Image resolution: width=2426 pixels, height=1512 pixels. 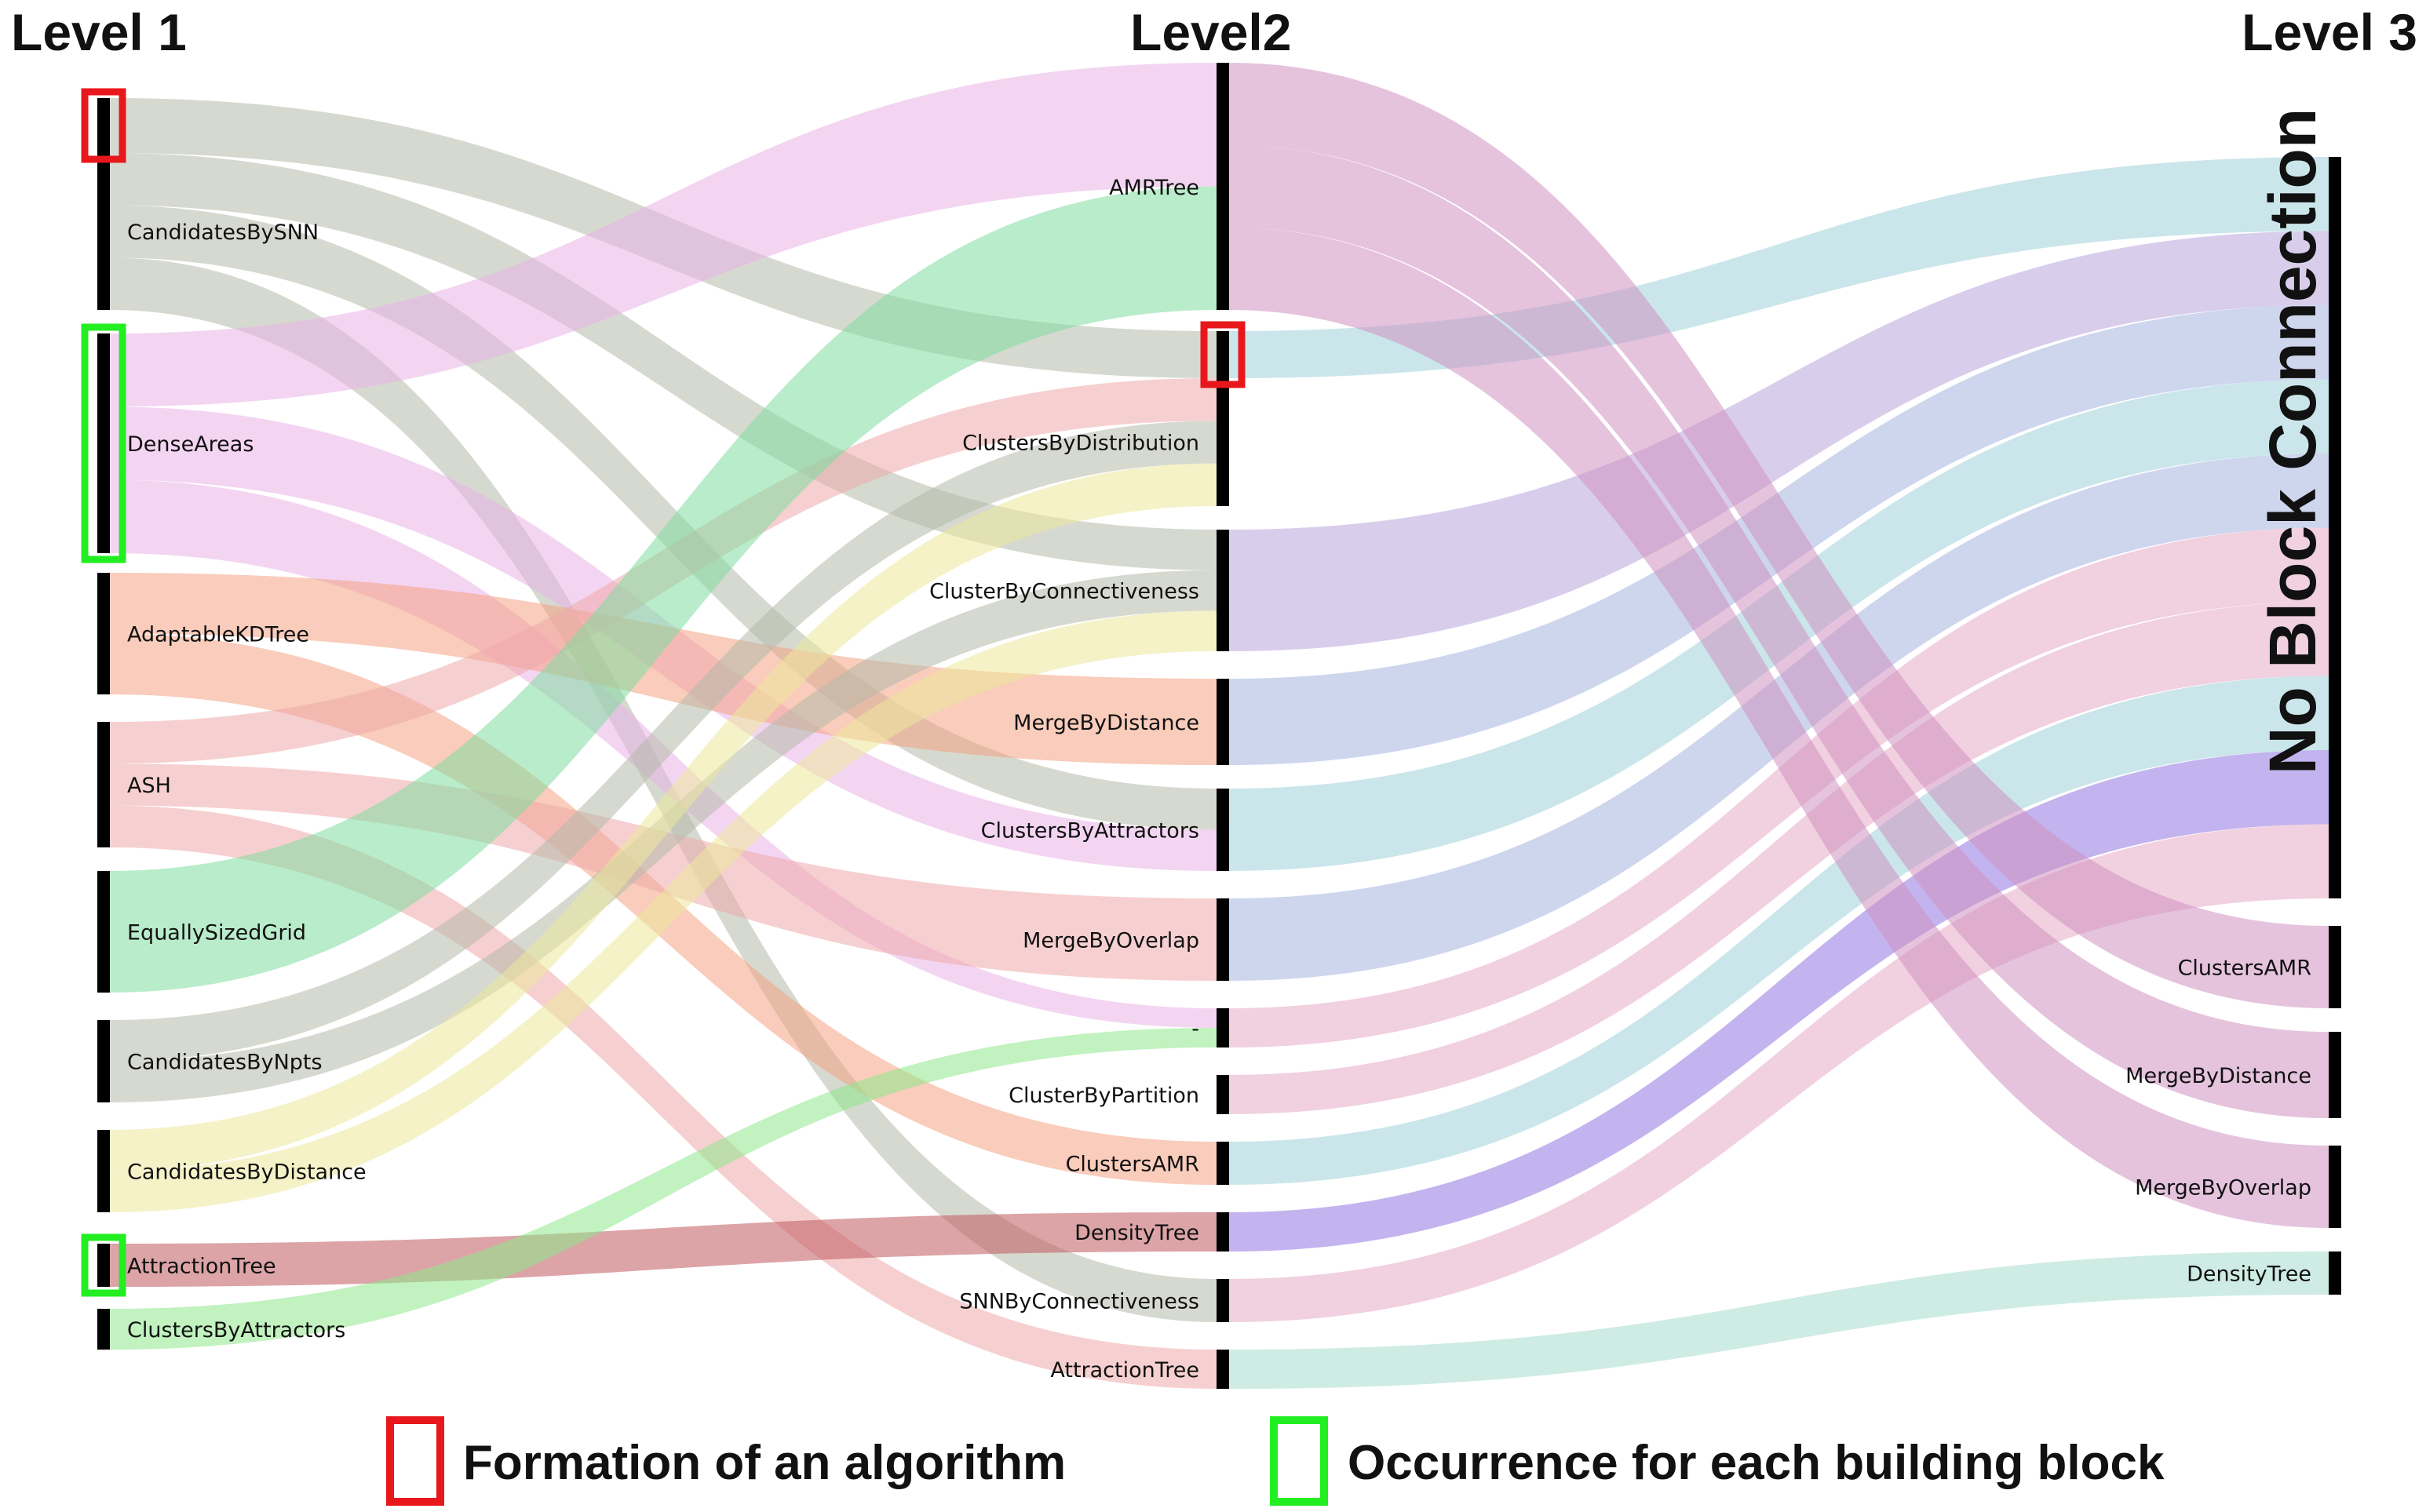 What do you see at coordinates (1111, 941) in the screenshot?
I see `level2-label-6: MergeByOverlap` at bounding box center [1111, 941].